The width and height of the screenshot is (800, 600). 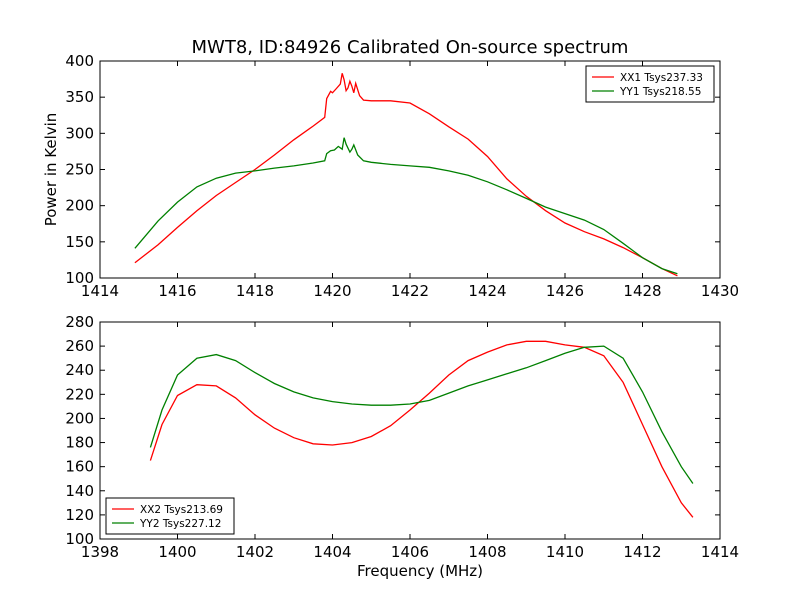 What do you see at coordinates (487, 552) in the screenshot?
I see `x-tick-label: 1408` at bounding box center [487, 552].